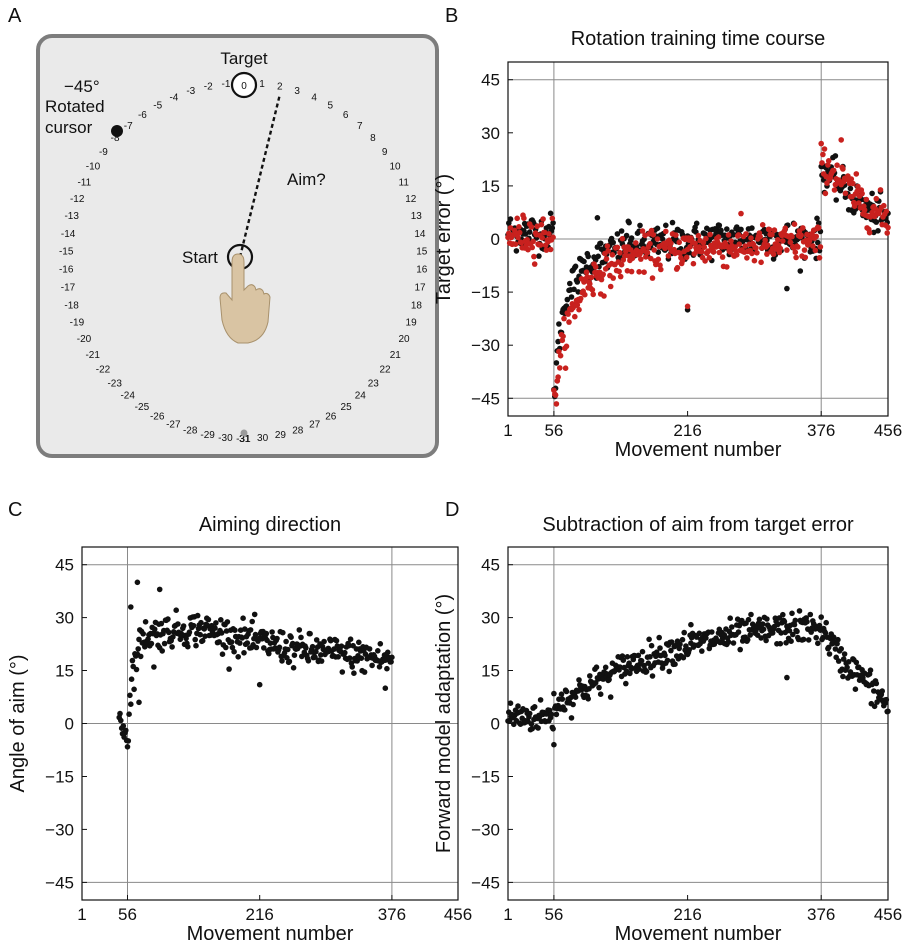  What do you see at coordinates (127, 396) in the screenshot?
I see `dial-label-left-24: -24` at bounding box center [127, 396].